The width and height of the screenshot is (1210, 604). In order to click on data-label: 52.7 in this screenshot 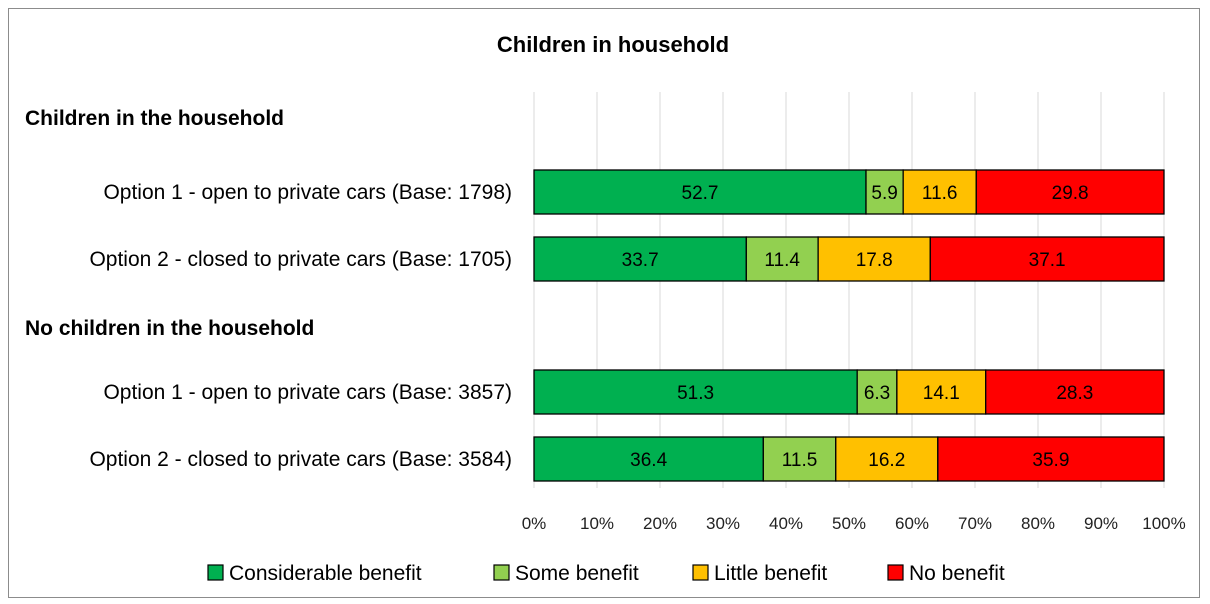, I will do `click(700, 193)`.